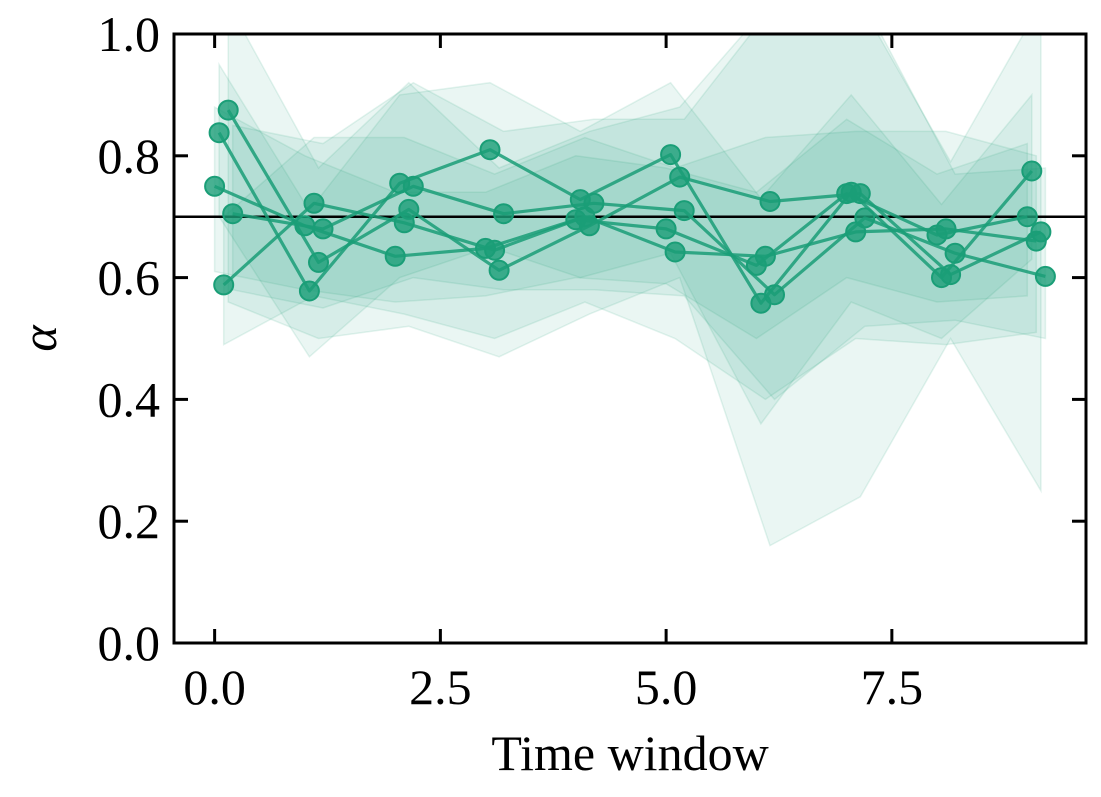 The height and width of the screenshot is (797, 1101). Describe the element at coordinates (666, 687) in the screenshot. I see `x-tick-label-3: 5.0` at that location.